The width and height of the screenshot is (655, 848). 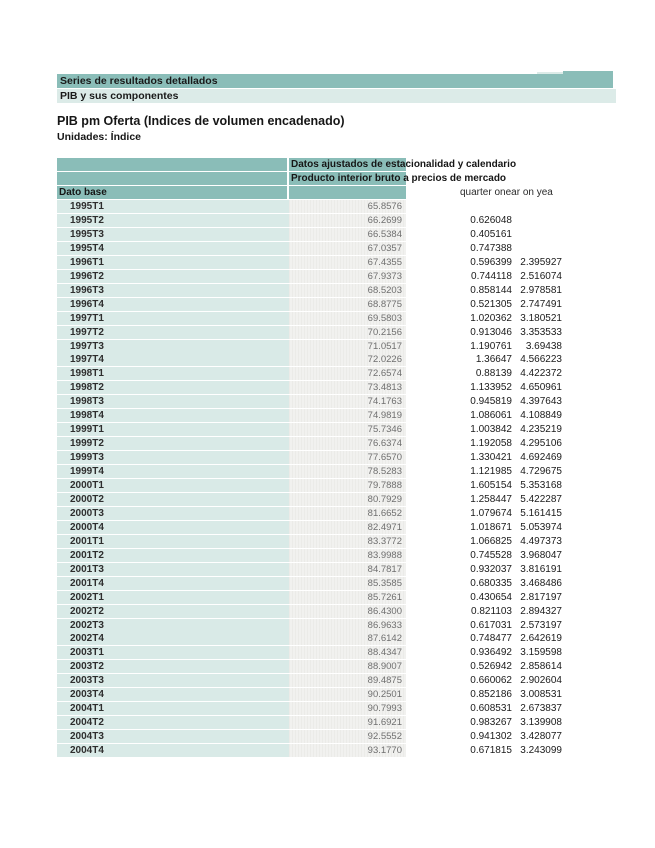 What do you see at coordinates (178, 709) in the screenshot?
I see `row-quarter-label: 2004T1` at bounding box center [178, 709].